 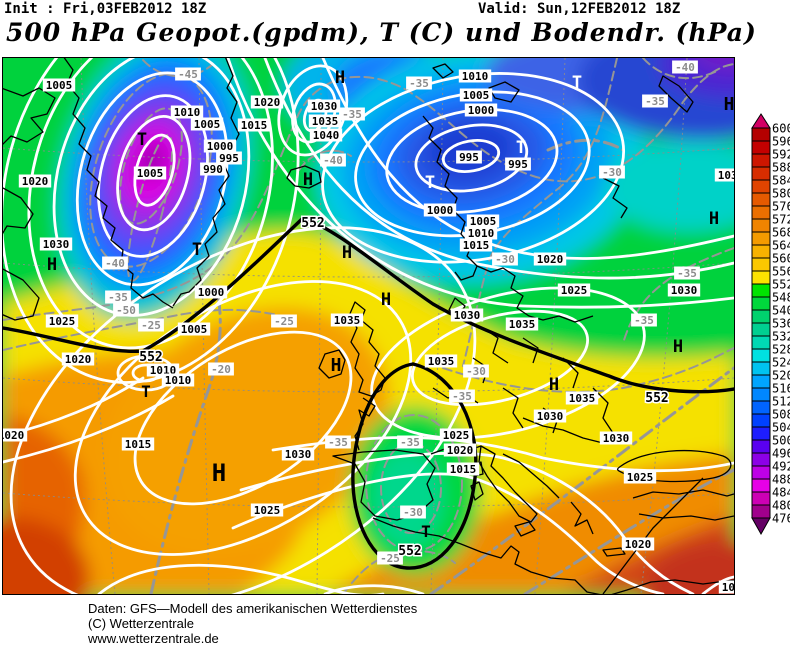 I want to click on pressure-label: 990, so click(x=213, y=169).